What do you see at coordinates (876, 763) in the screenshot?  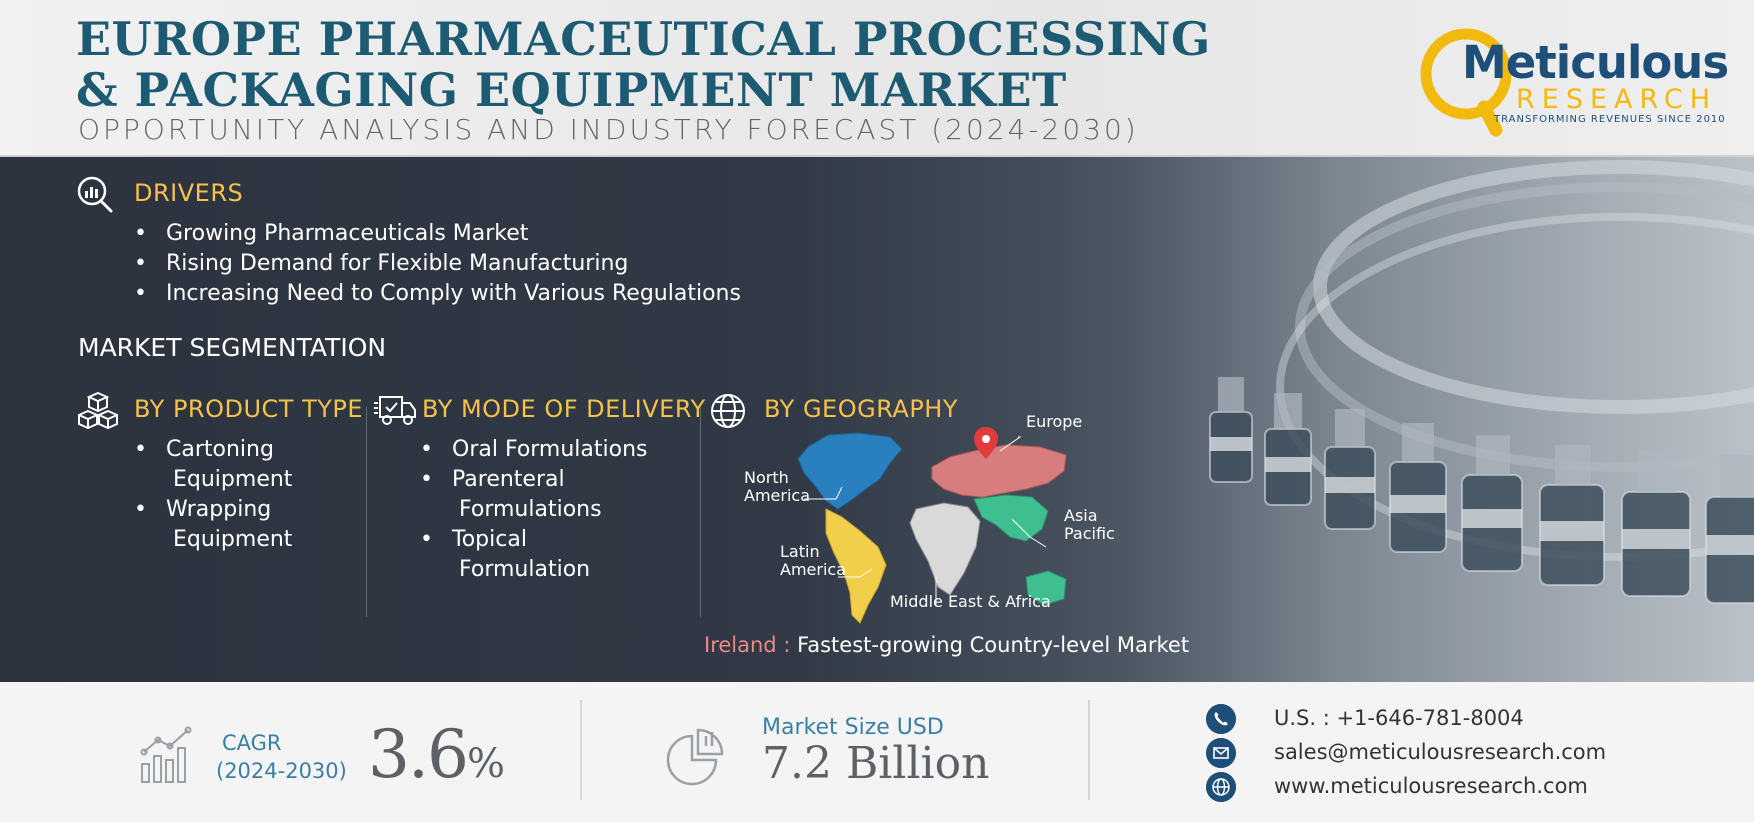 I see `market-size-value: 7.2 Billion` at bounding box center [876, 763].